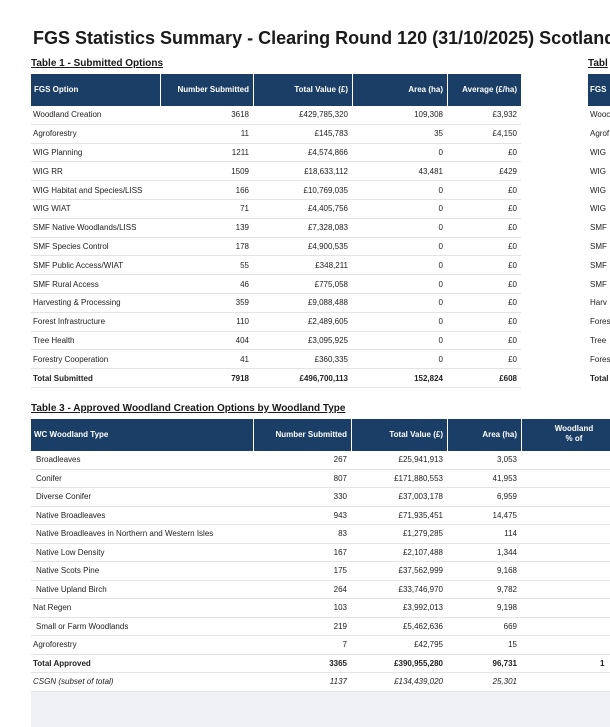 This screenshot has height=727, width=610. Describe the element at coordinates (489, 89) in the screenshot. I see `column-header: Average (£/ha)` at that location.